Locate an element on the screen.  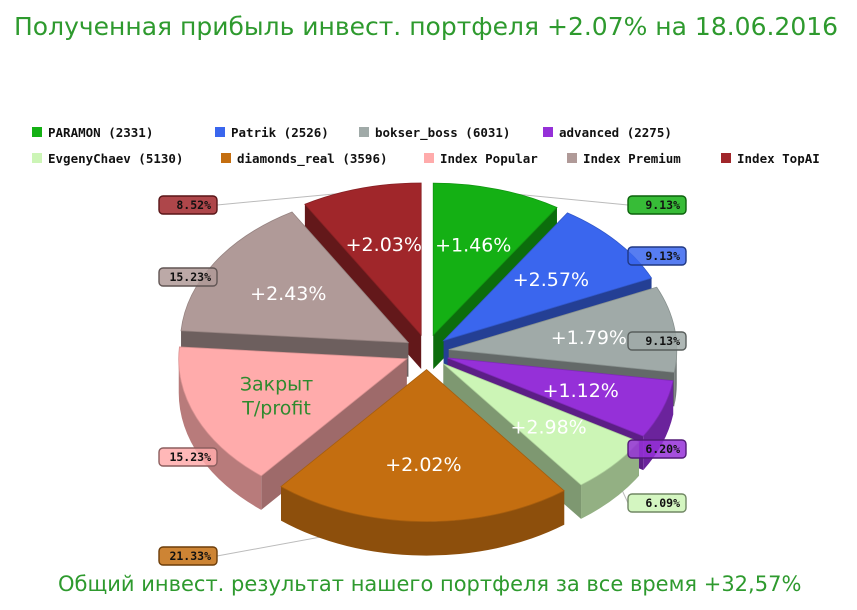
legend-label: Index Popular is located at coordinates (489, 158).